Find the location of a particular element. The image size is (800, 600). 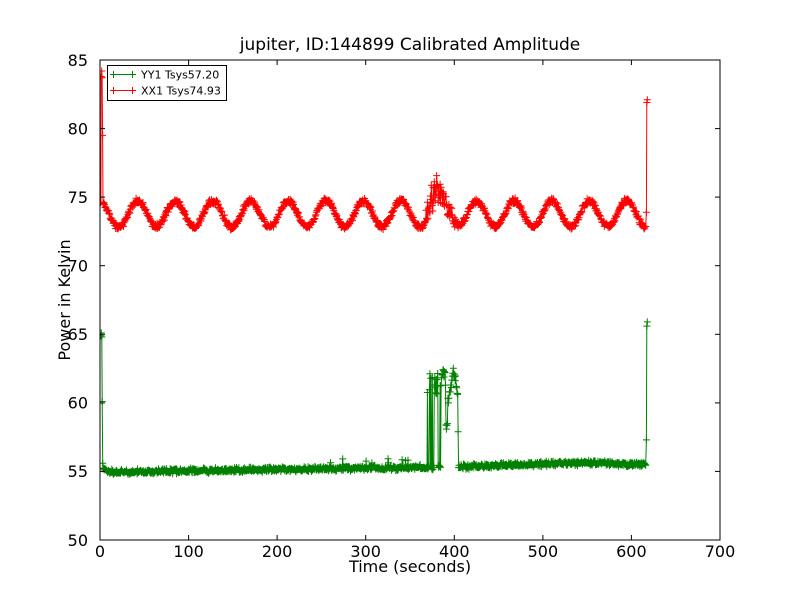

legend-label-yy1: YY1 Tsys57.20 is located at coordinates (179, 75).